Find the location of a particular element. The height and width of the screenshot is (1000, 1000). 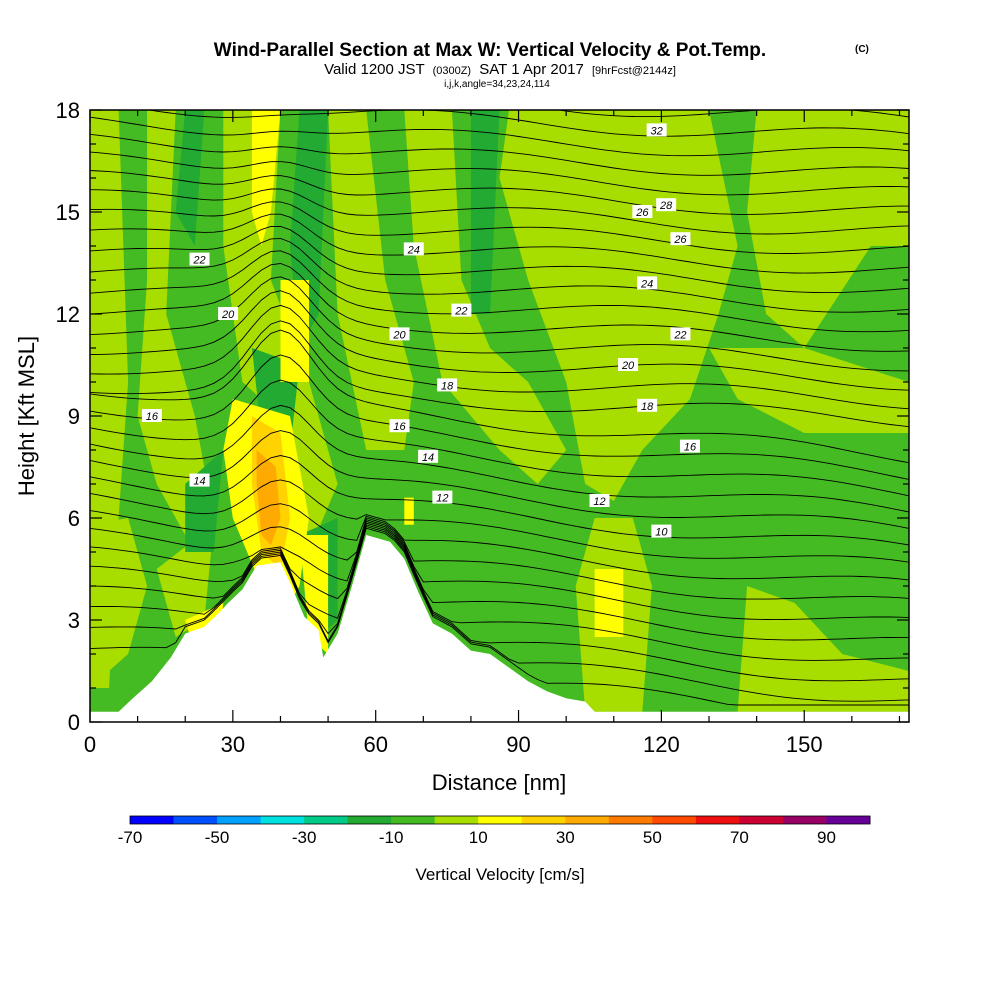

theta-label-text: 10 is located at coordinates (661, 533).